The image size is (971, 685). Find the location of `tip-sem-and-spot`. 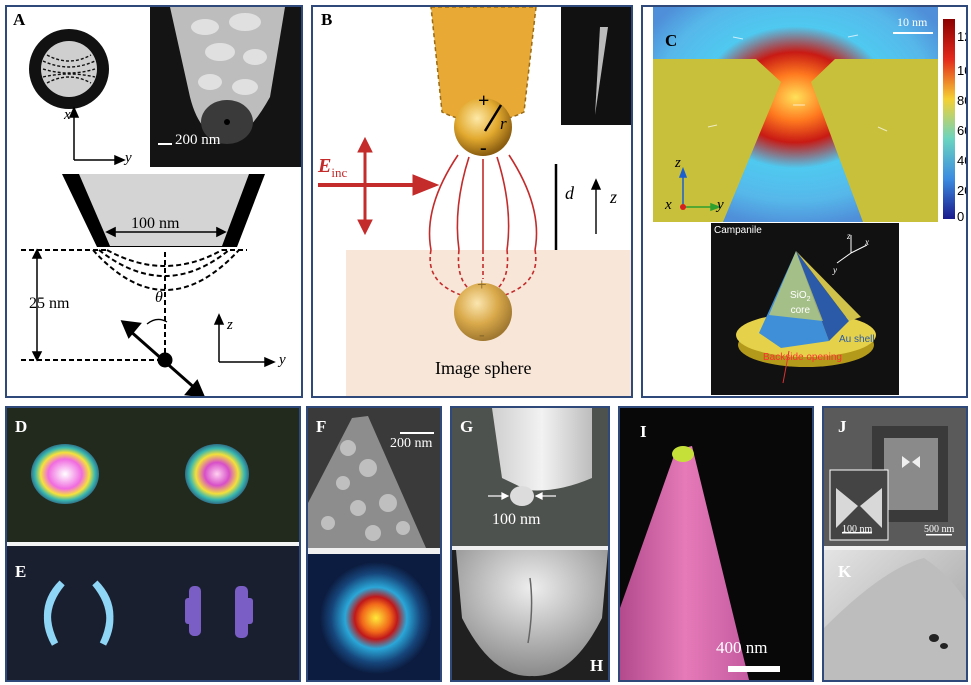

tip-sem-and-spot is located at coordinates (374, 544).